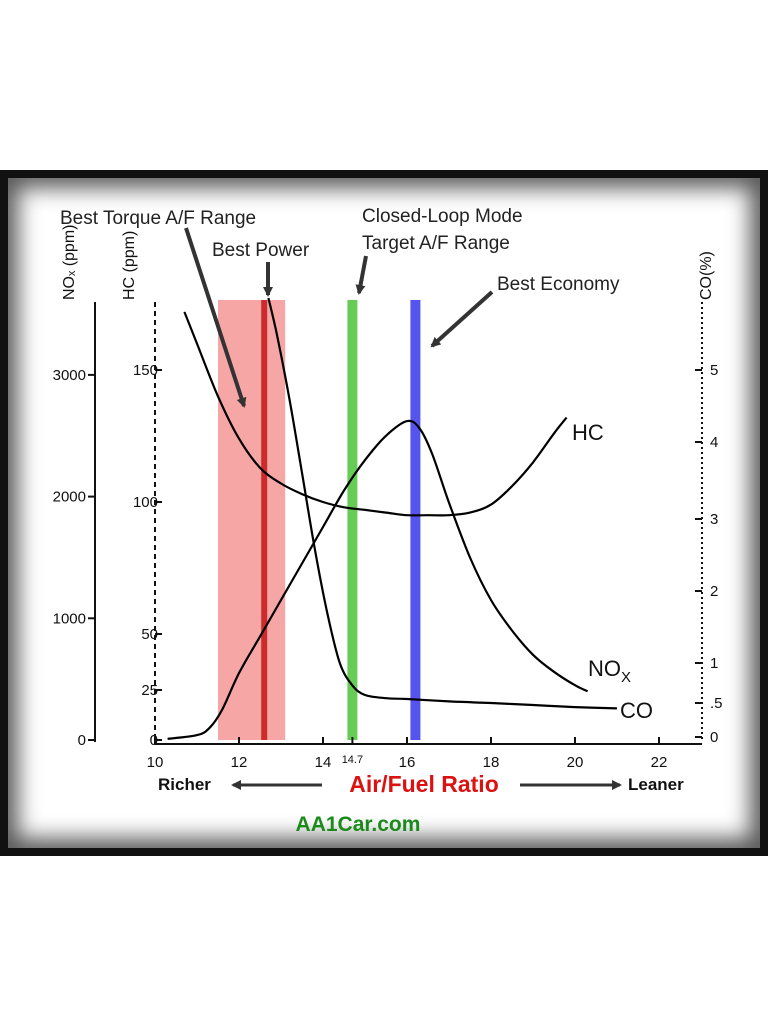  Describe the element at coordinates (659, 762) in the screenshot. I see `x-tick-label: 22` at that location.